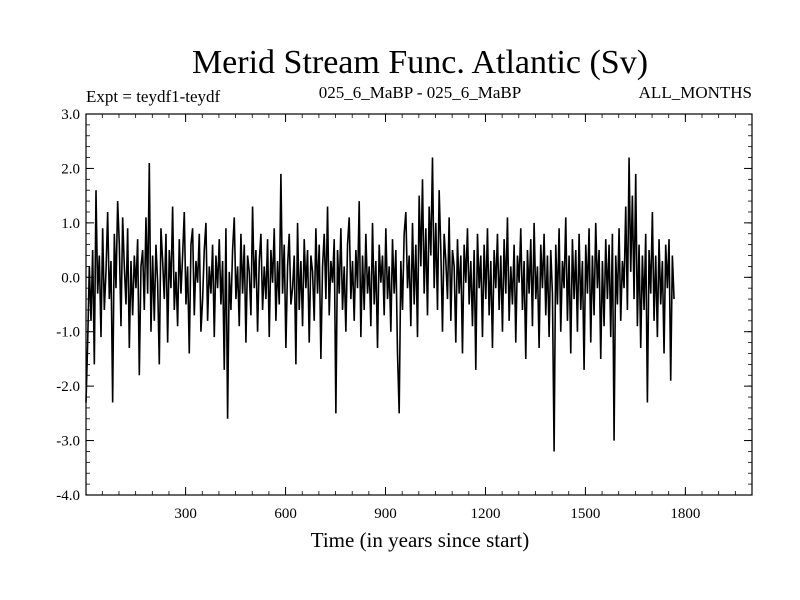 The height and width of the screenshot is (600, 800). What do you see at coordinates (70, 224) in the screenshot?
I see `y-tick-label: 1.0` at bounding box center [70, 224].